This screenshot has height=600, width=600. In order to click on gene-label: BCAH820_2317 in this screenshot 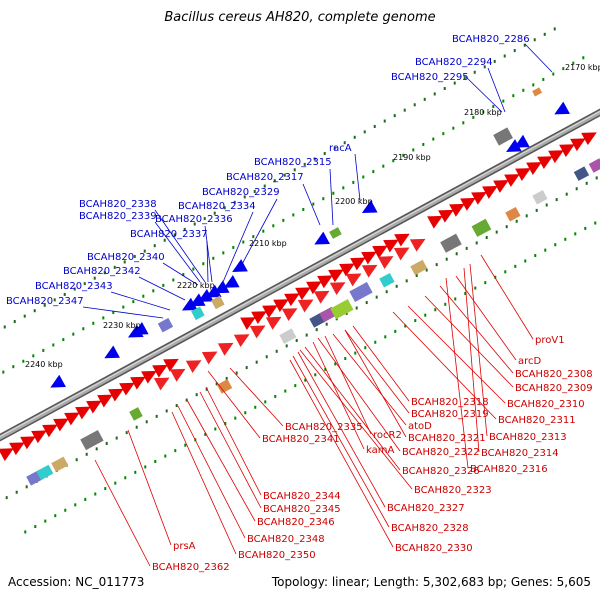, I will do `click(265, 177)`.